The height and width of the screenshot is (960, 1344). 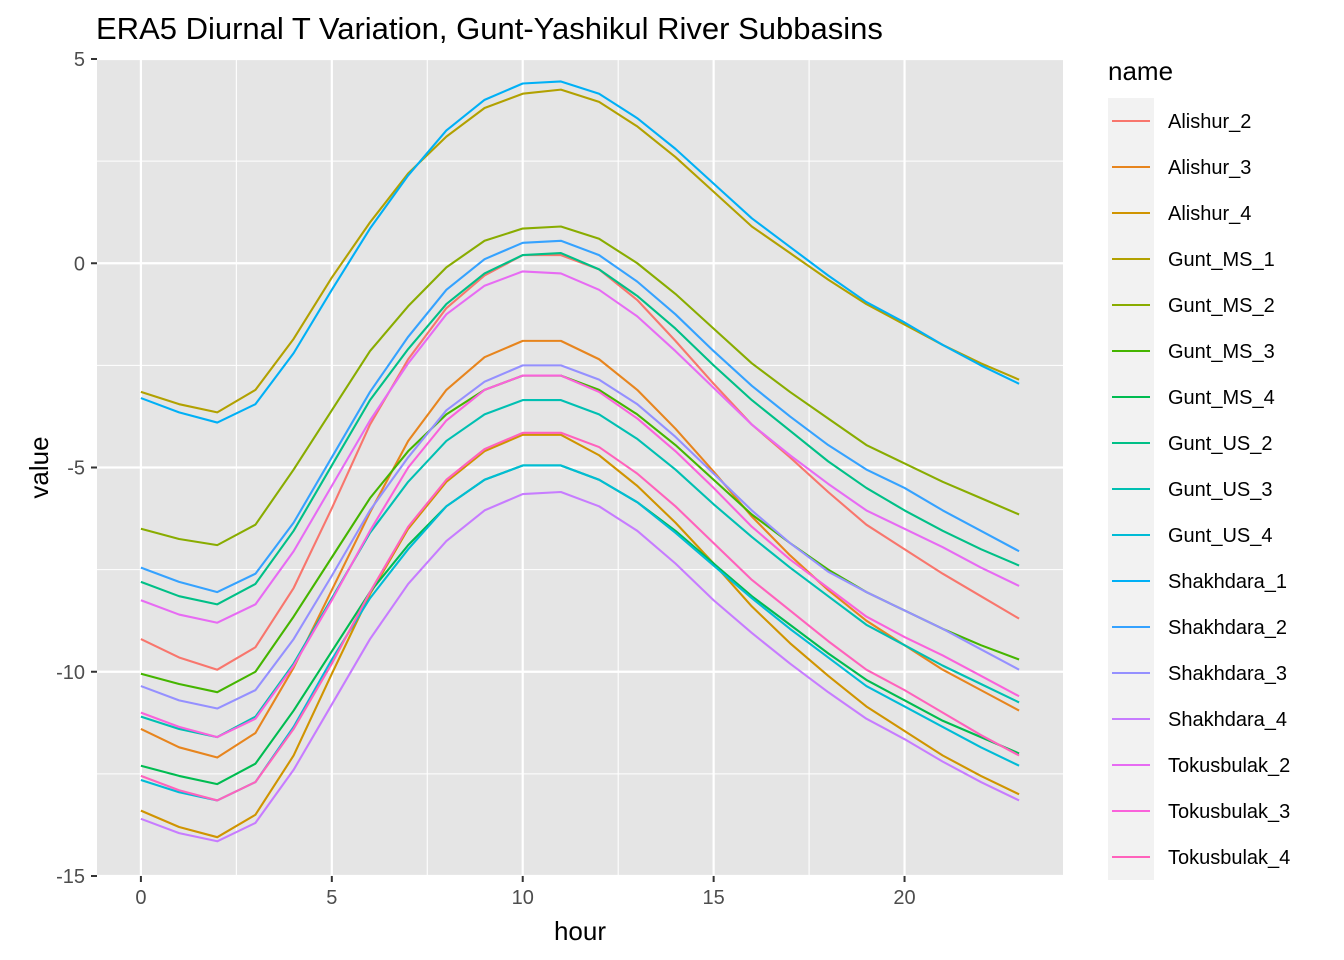 What do you see at coordinates (70, 877) in the screenshot?
I see `y-tick-label: -15` at bounding box center [70, 877].